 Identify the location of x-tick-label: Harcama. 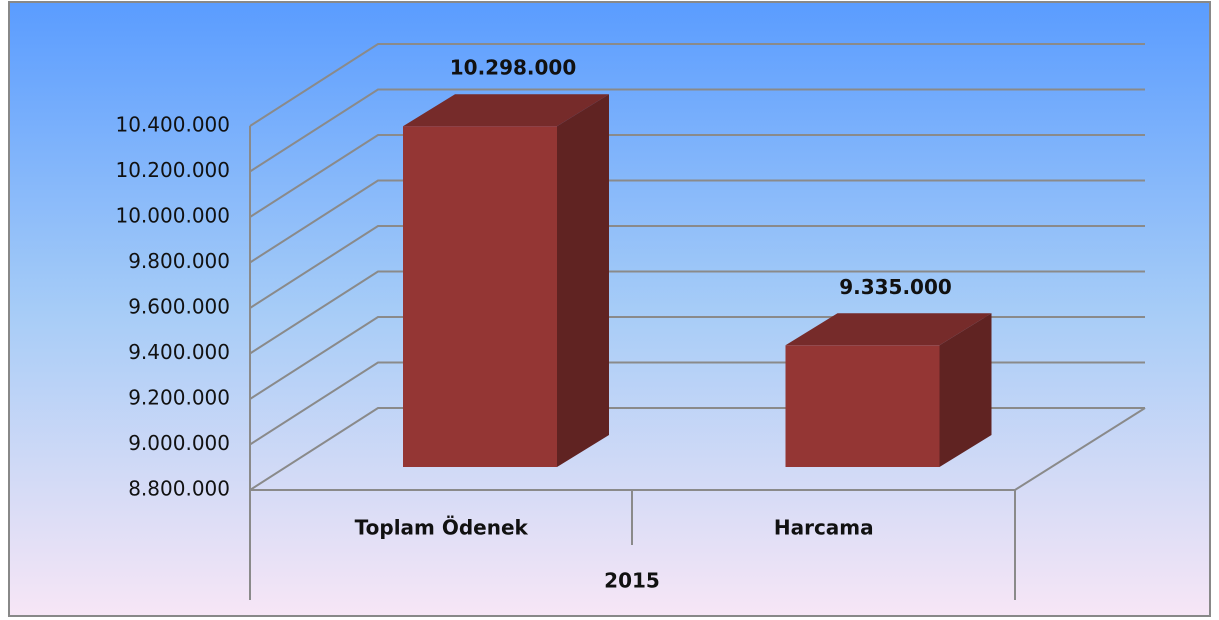
(824, 528).